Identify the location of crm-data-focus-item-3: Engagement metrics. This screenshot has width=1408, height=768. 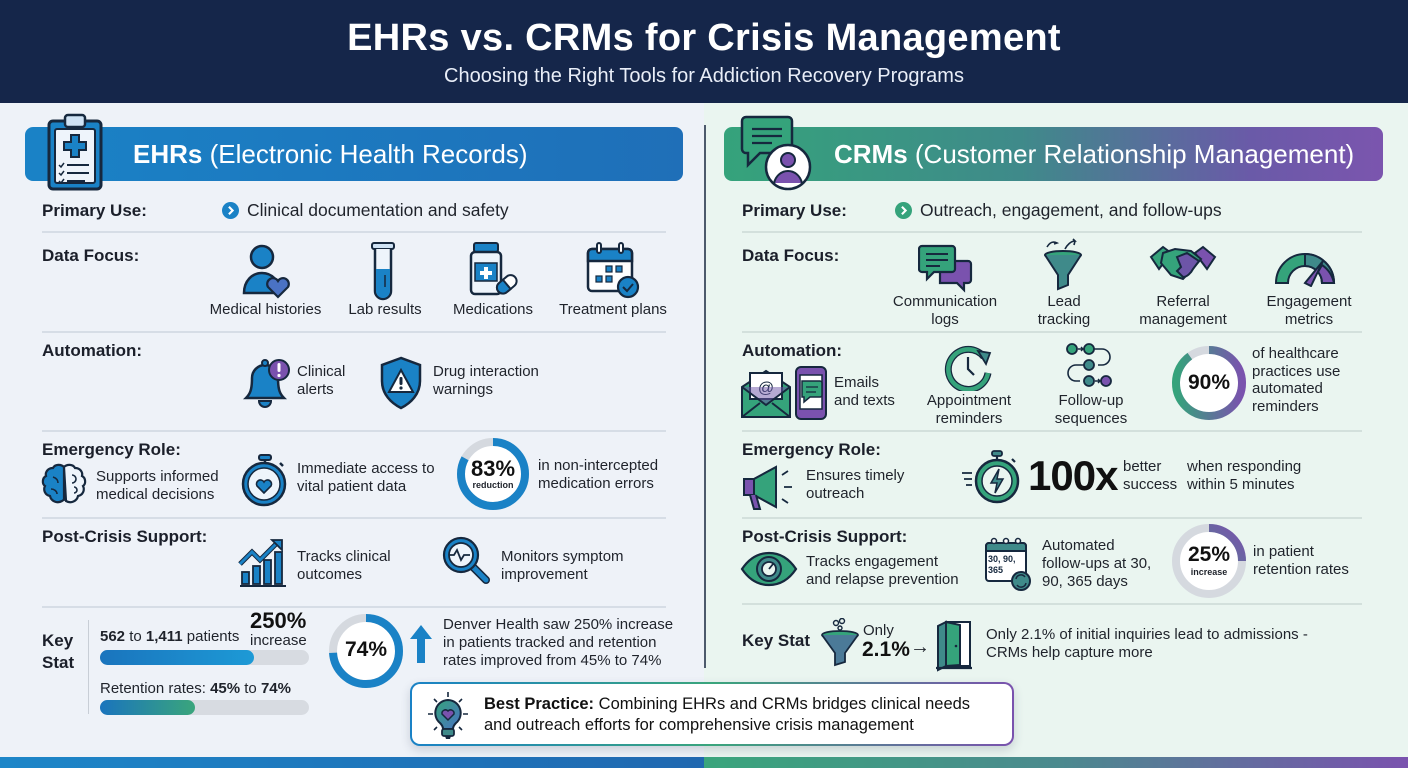
(1309, 310).